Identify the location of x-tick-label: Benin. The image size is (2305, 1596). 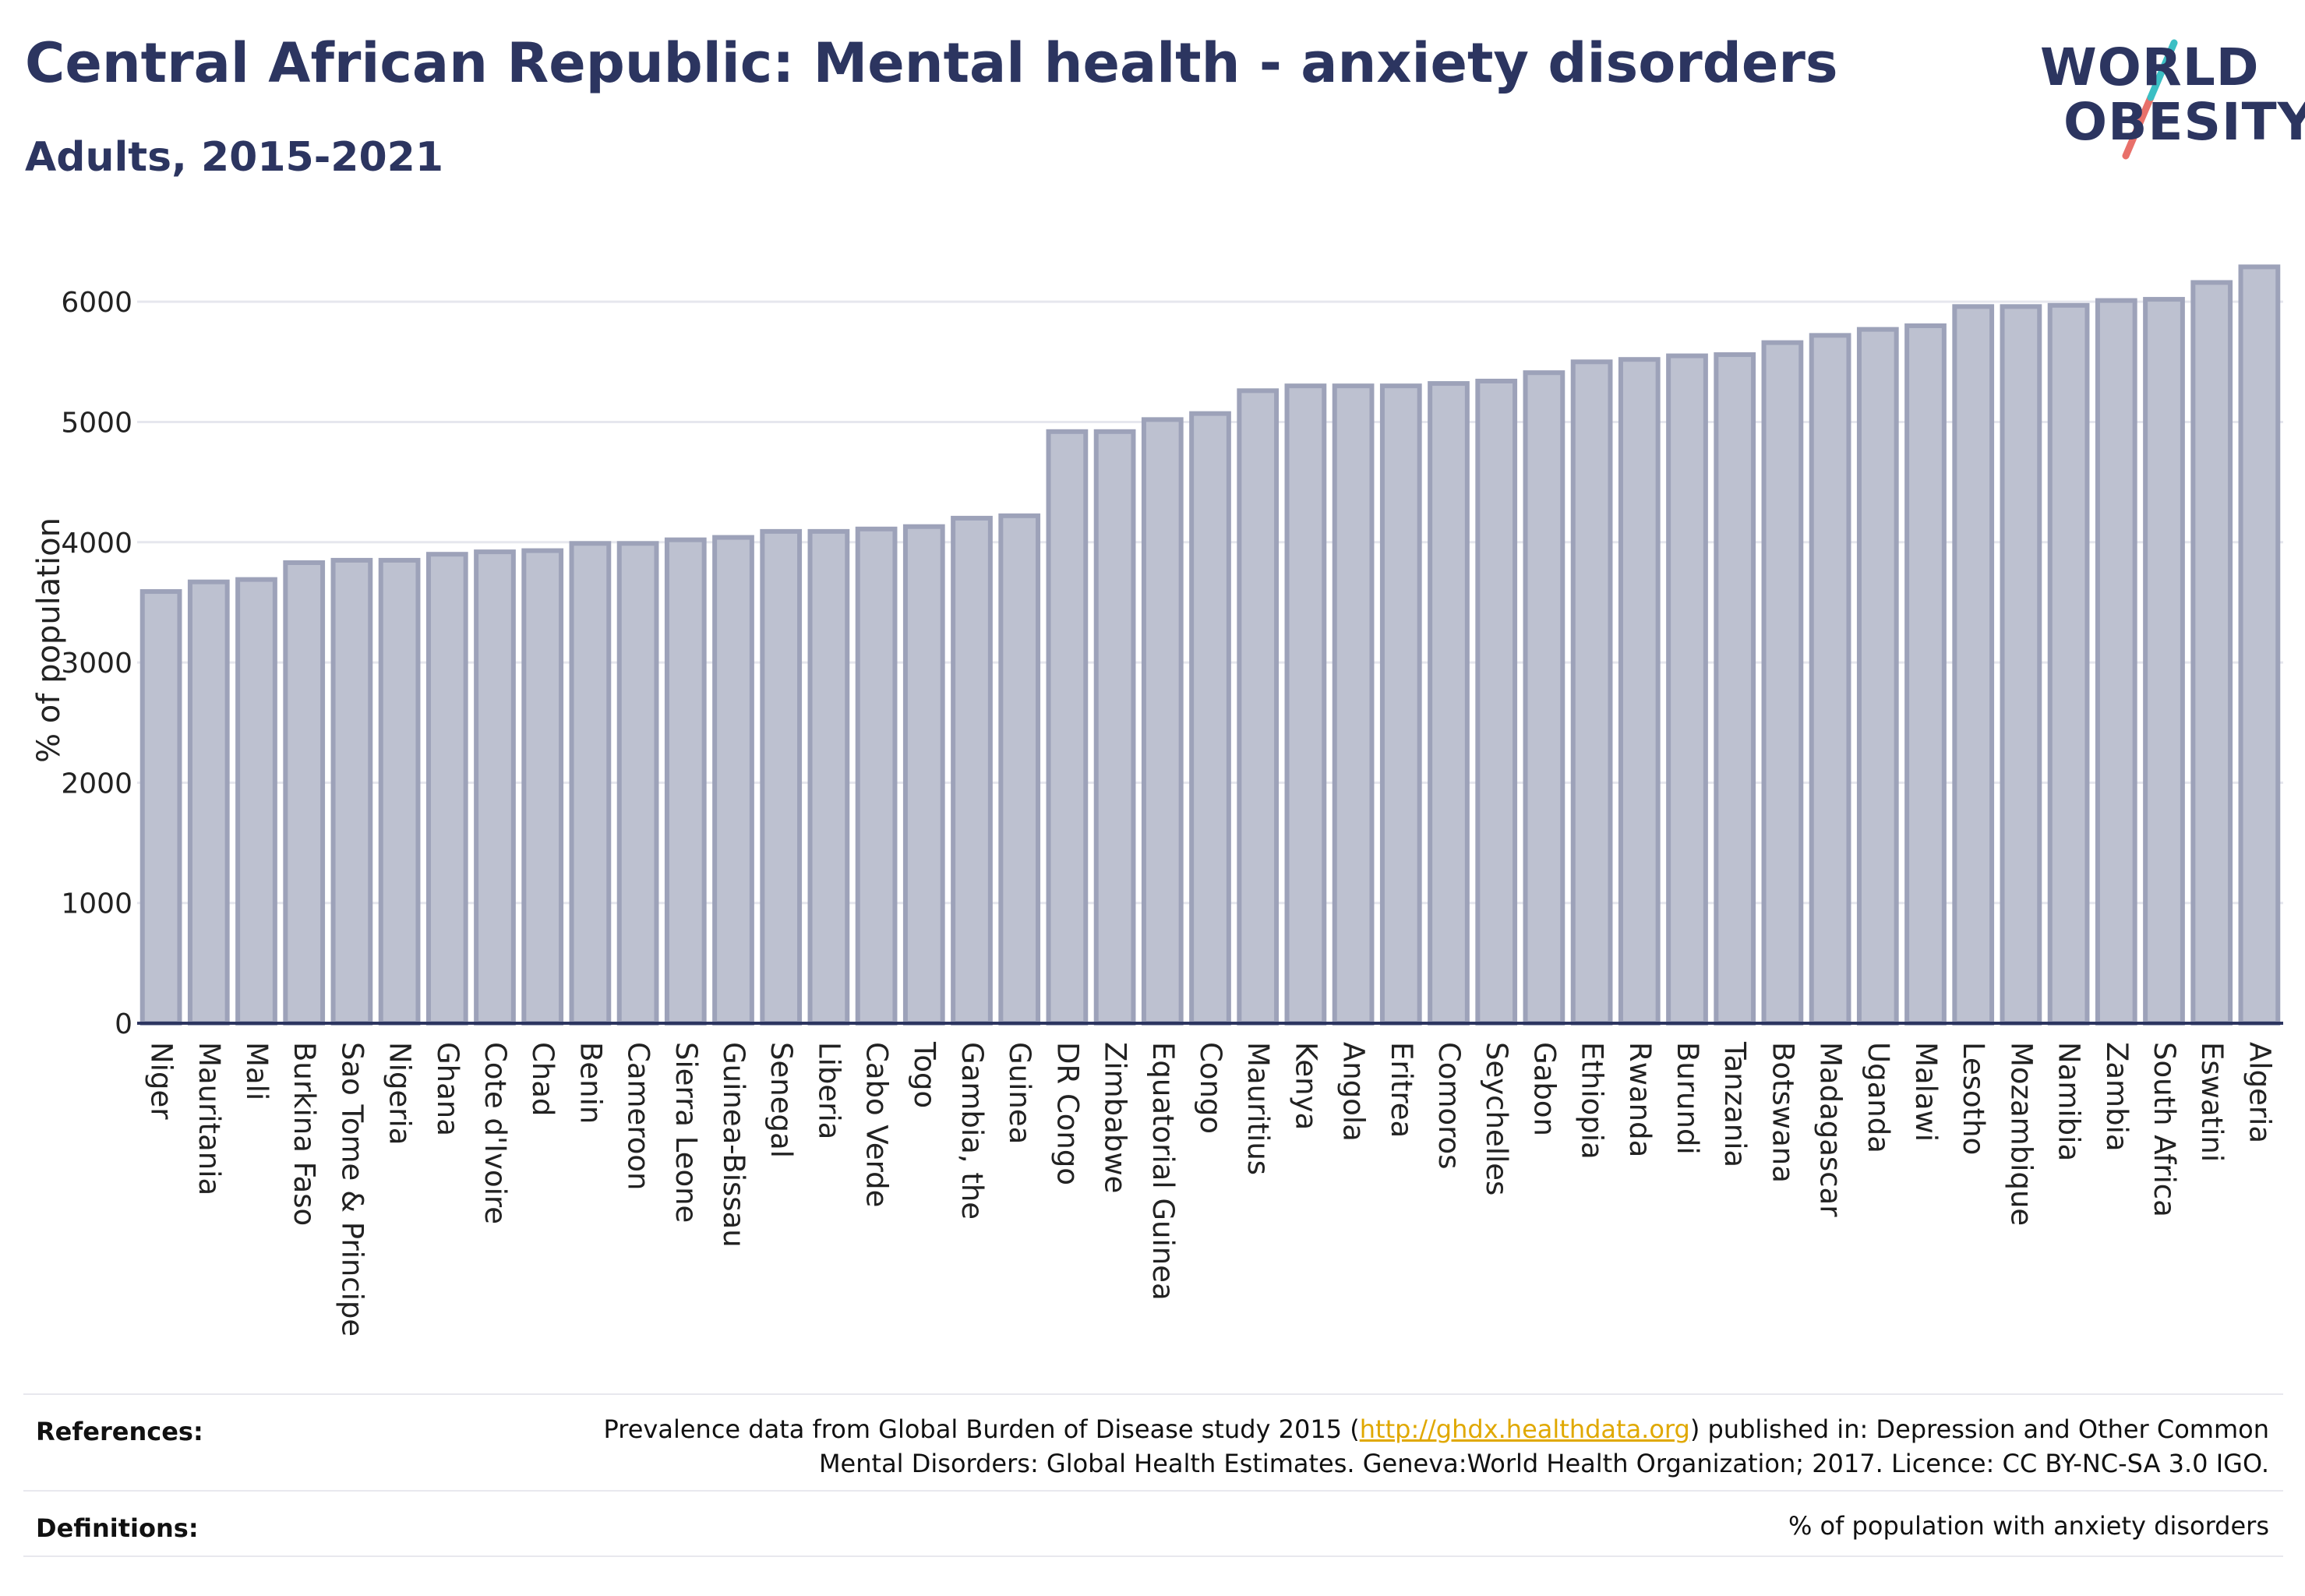
(590, 1083).